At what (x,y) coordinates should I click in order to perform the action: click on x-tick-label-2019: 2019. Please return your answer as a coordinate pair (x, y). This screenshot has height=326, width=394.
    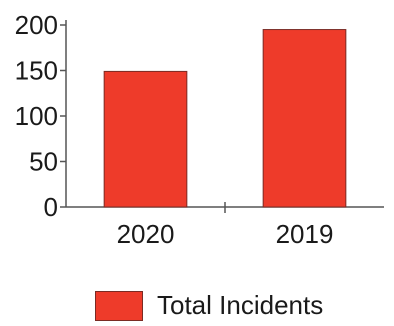
    Looking at the image, I should click on (305, 234).